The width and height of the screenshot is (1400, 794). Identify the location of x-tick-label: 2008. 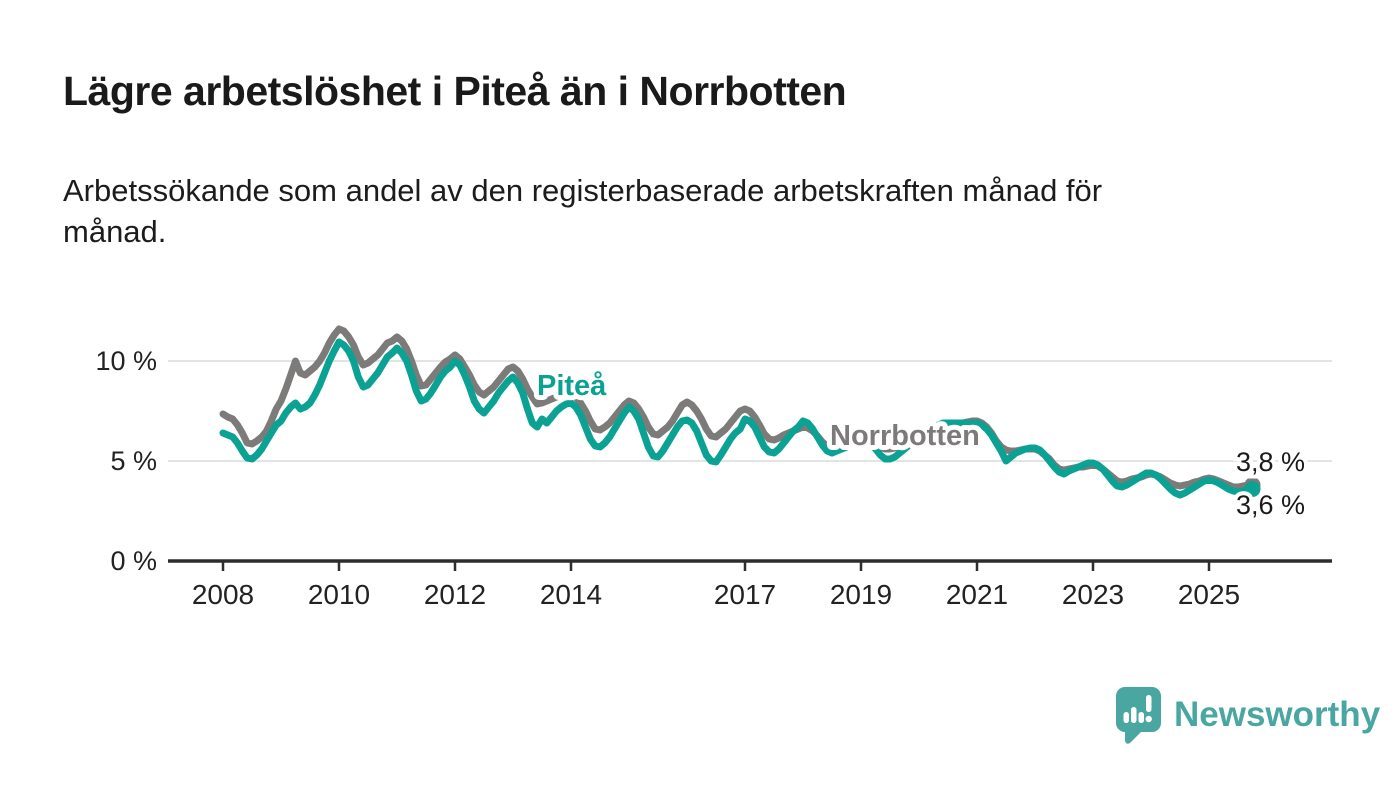
(223, 594).